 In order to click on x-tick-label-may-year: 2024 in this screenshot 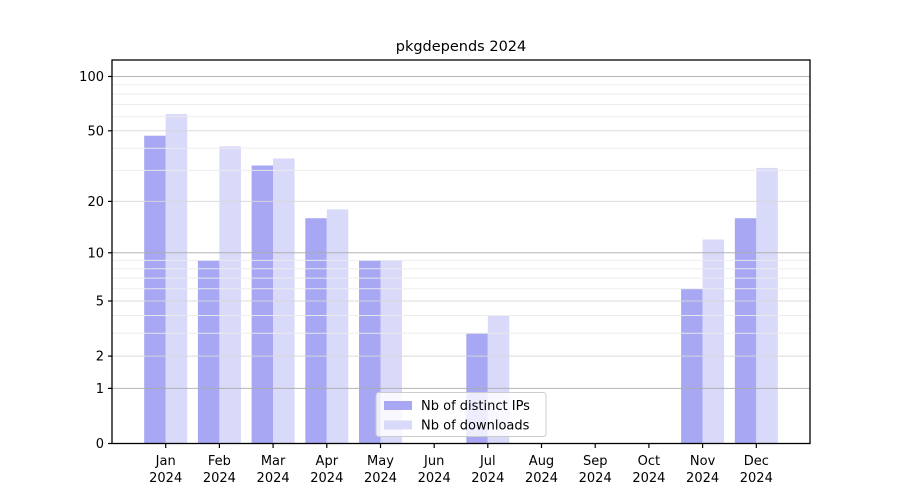, I will do `click(380, 478)`.